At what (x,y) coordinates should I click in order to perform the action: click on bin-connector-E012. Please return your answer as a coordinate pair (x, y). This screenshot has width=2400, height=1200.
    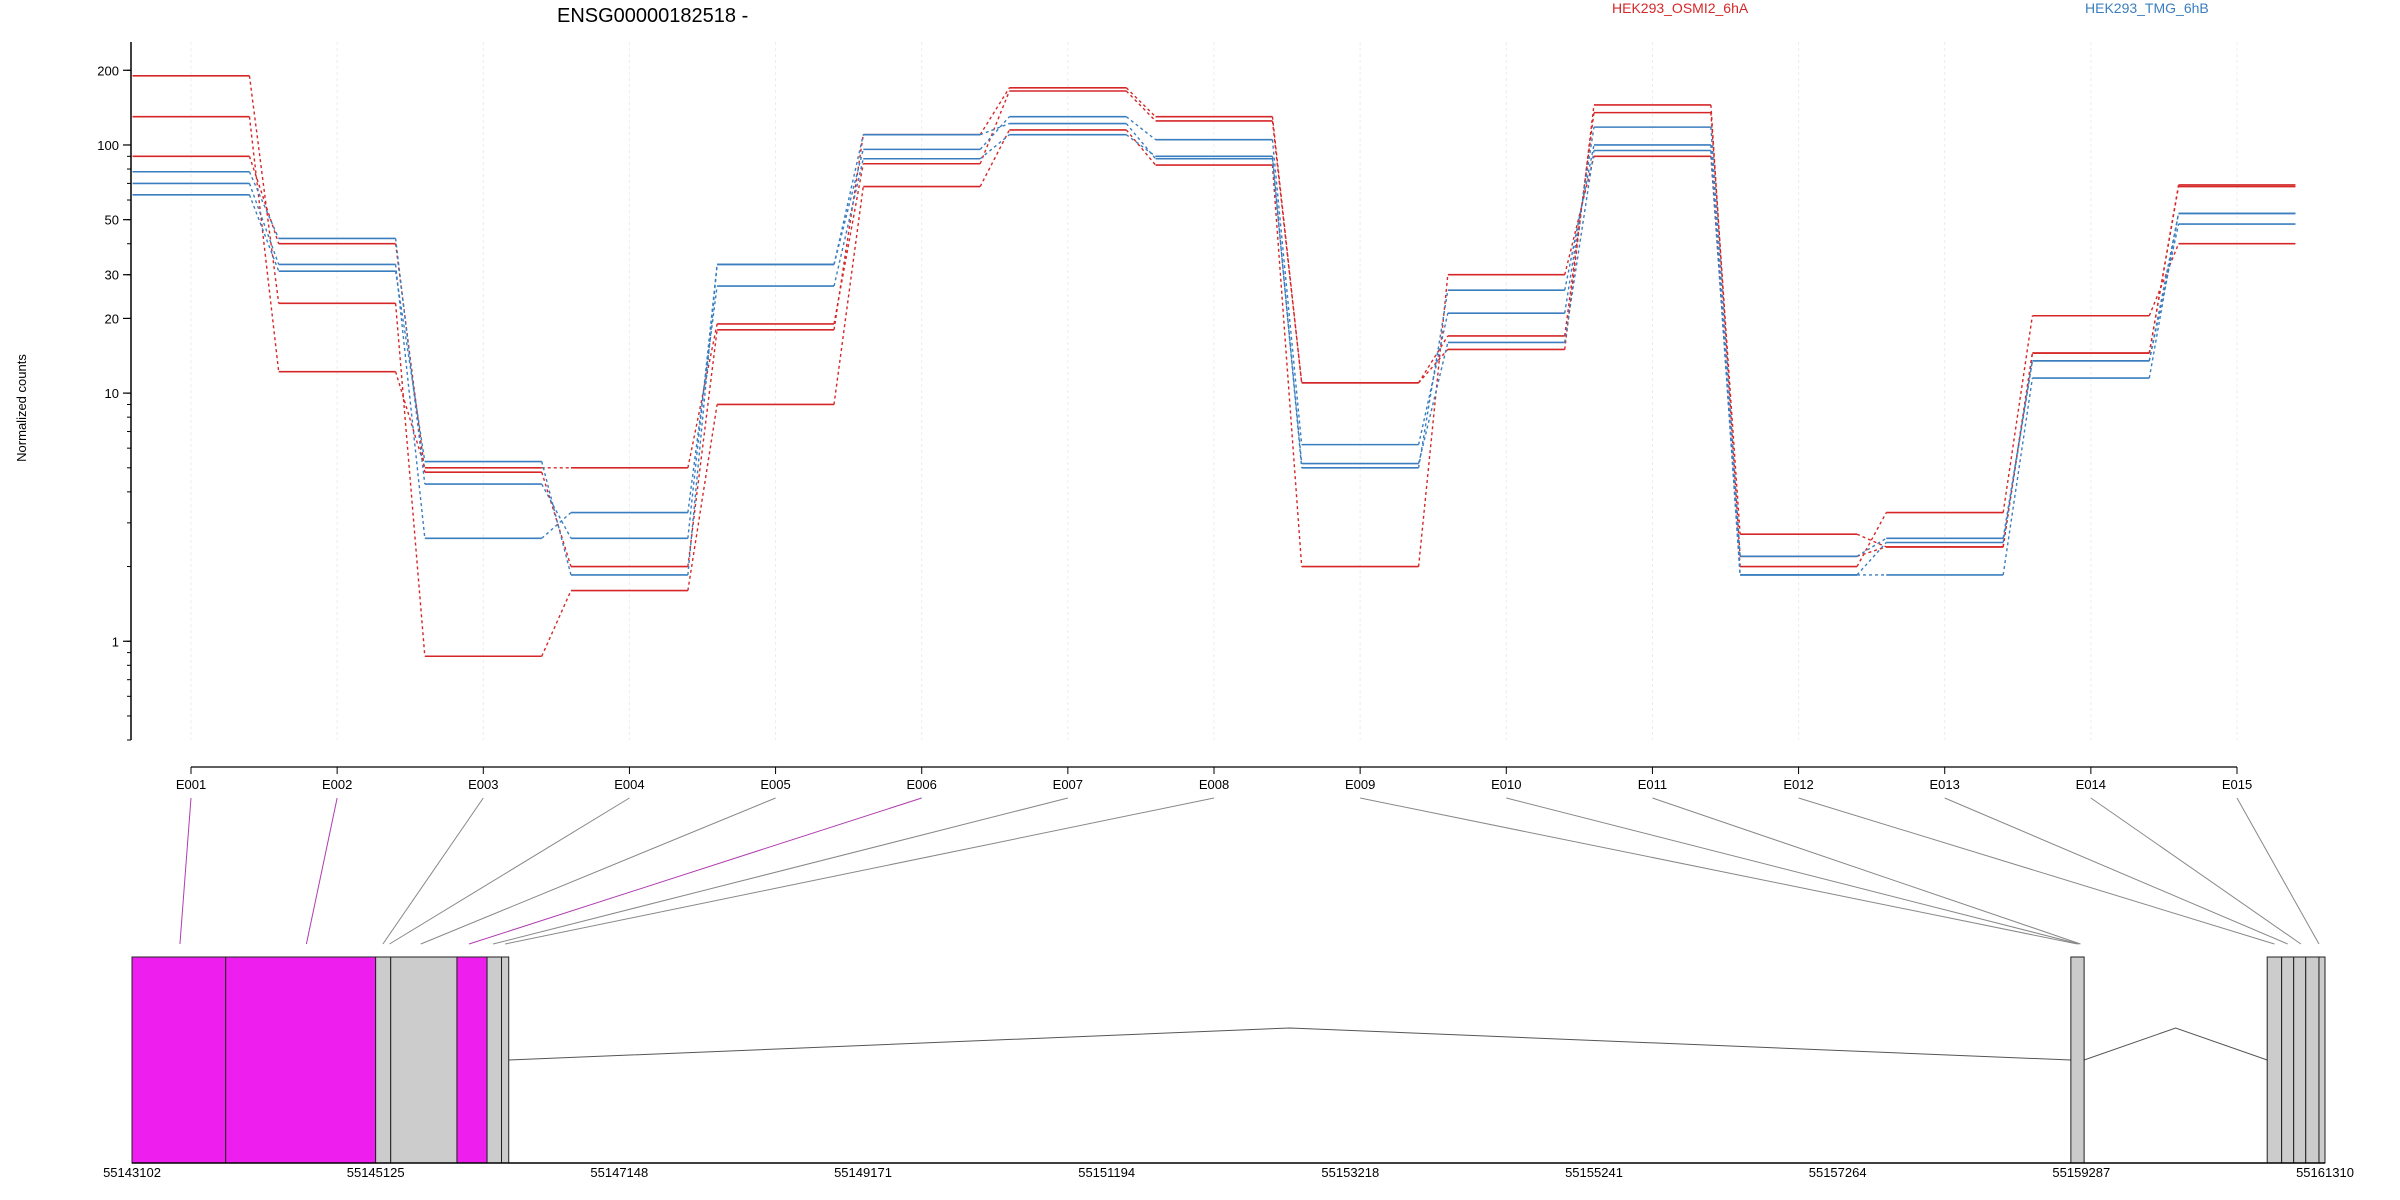
    Looking at the image, I should click on (2036, 871).